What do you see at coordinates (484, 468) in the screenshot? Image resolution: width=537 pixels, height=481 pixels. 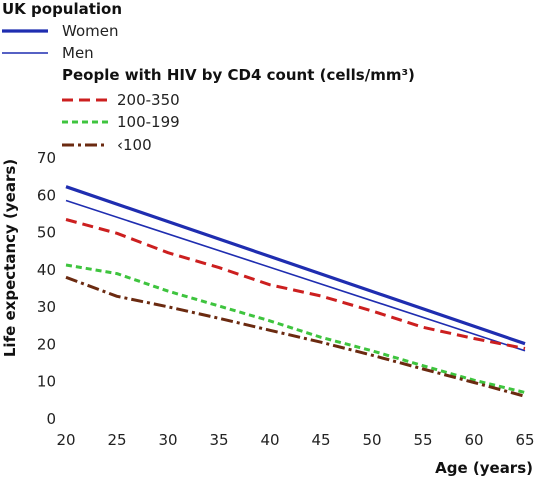 I see `x-axis-title: Age (years)` at bounding box center [484, 468].